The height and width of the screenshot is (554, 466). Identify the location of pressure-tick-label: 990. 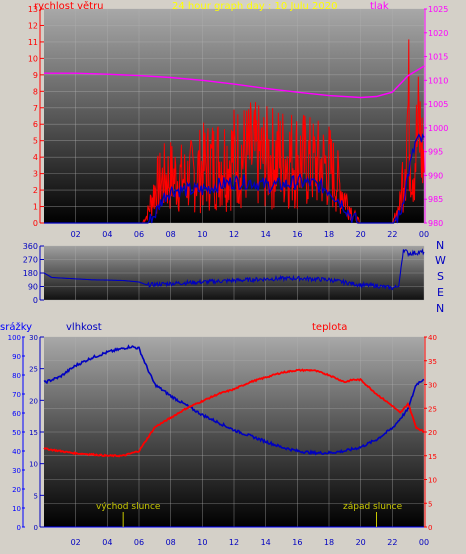
(435, 175).